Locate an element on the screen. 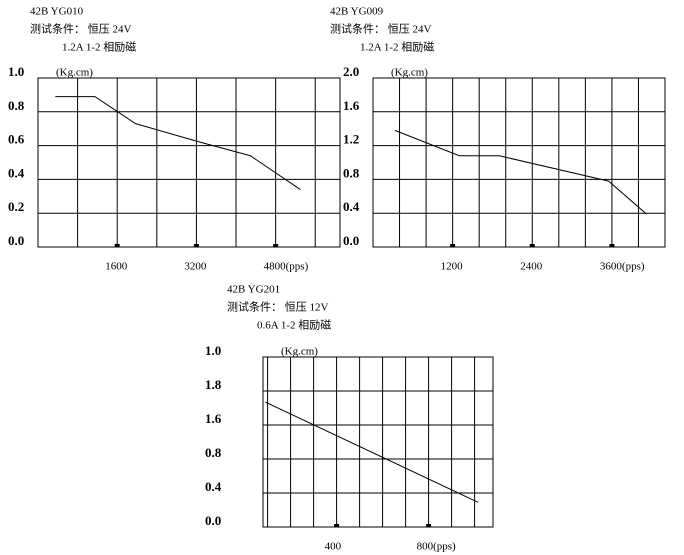 The width and height of the screenshot is (684, 555). x-tick-label: 1200 is located at coordinates (452, 267).